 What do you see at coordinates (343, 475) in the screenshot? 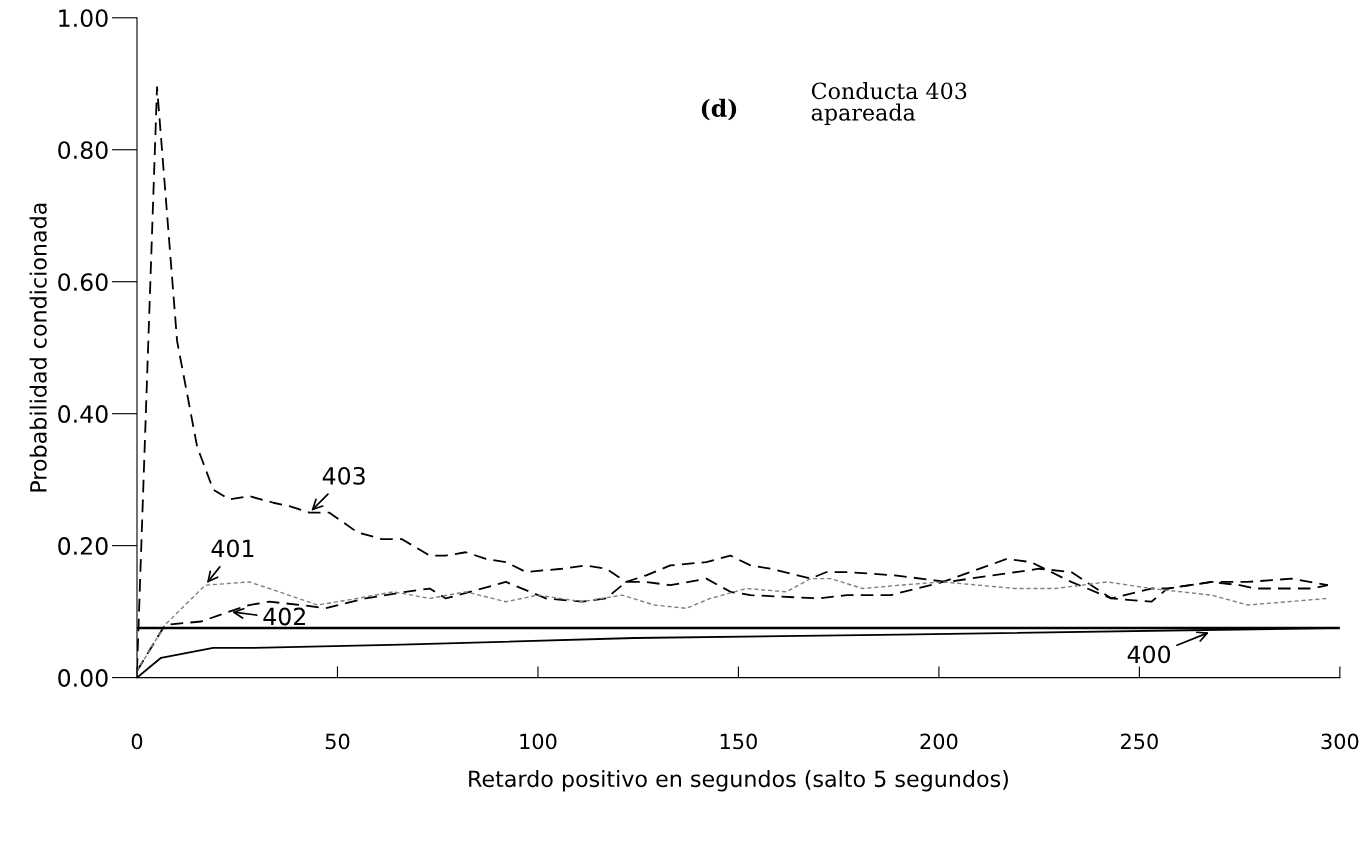
I see `annotation: 403` at bounding box center [343, 475].